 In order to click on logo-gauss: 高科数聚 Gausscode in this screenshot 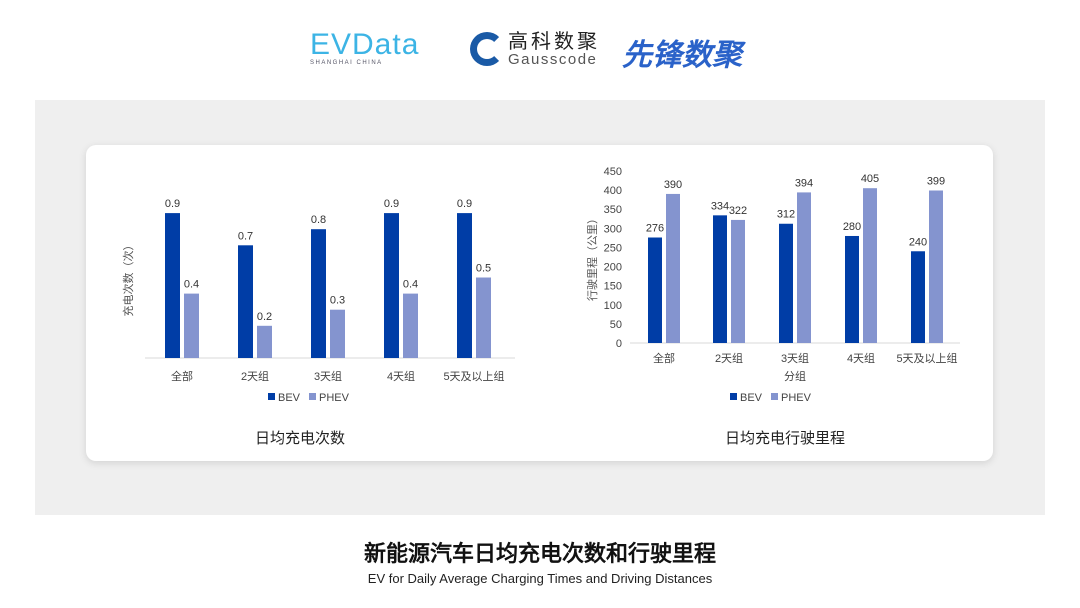, I will do `click(554, 50)`.